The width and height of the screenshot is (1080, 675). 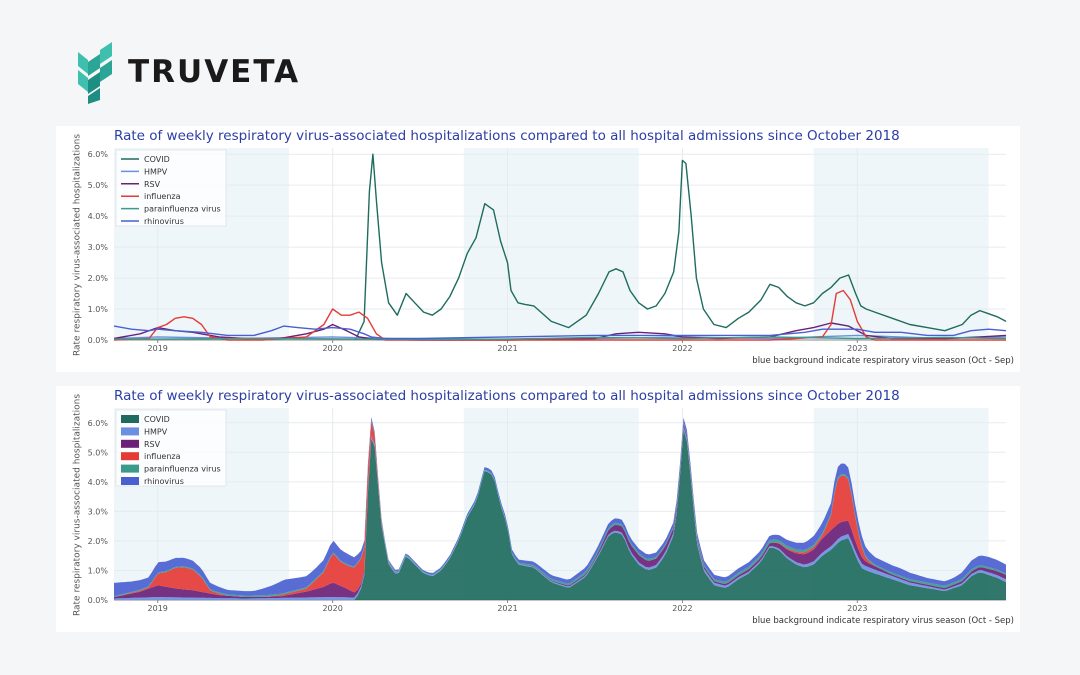 I want to click on series-line-RSV, so click(x=560, y=331).